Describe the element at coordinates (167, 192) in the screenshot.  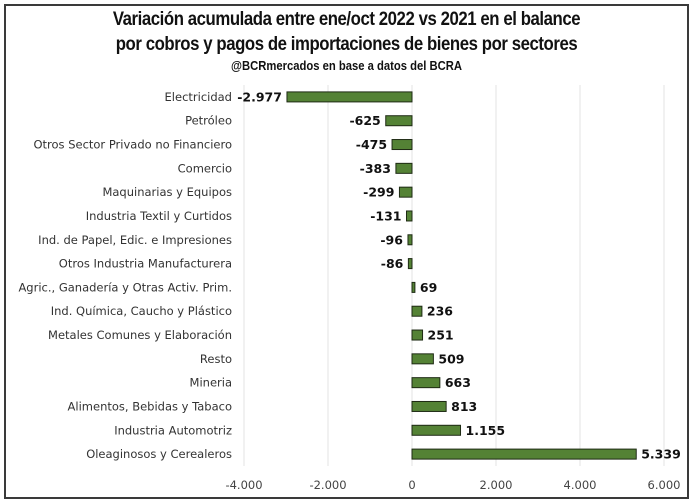
I see `category-label: Maquinarias y Equipos` at that location.